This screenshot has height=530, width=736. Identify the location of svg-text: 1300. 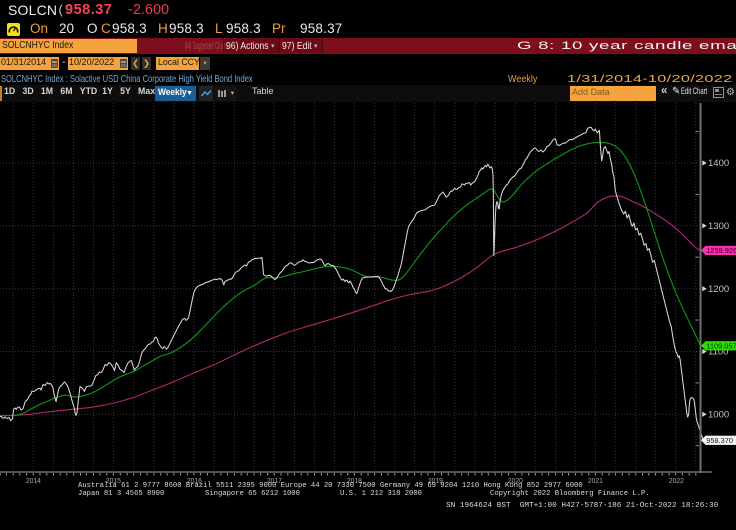
(718, 226).